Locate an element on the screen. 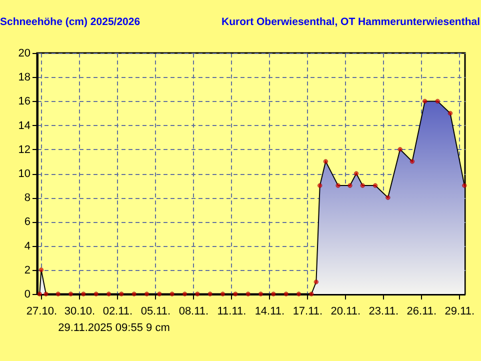 The height and width of the screenshot is (361, 481). x-tick-label: 14.11. is located at coordinates (269, 312).